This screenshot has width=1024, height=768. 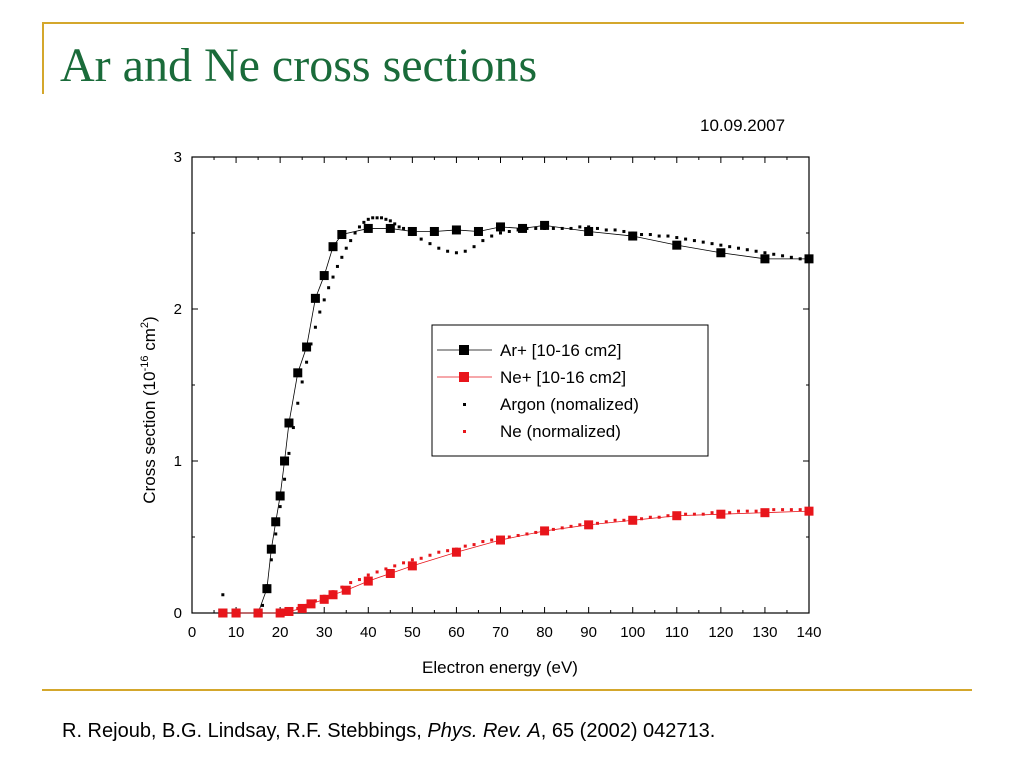 I want to click on x-tick-label: 20, so click(x=280, y=632).